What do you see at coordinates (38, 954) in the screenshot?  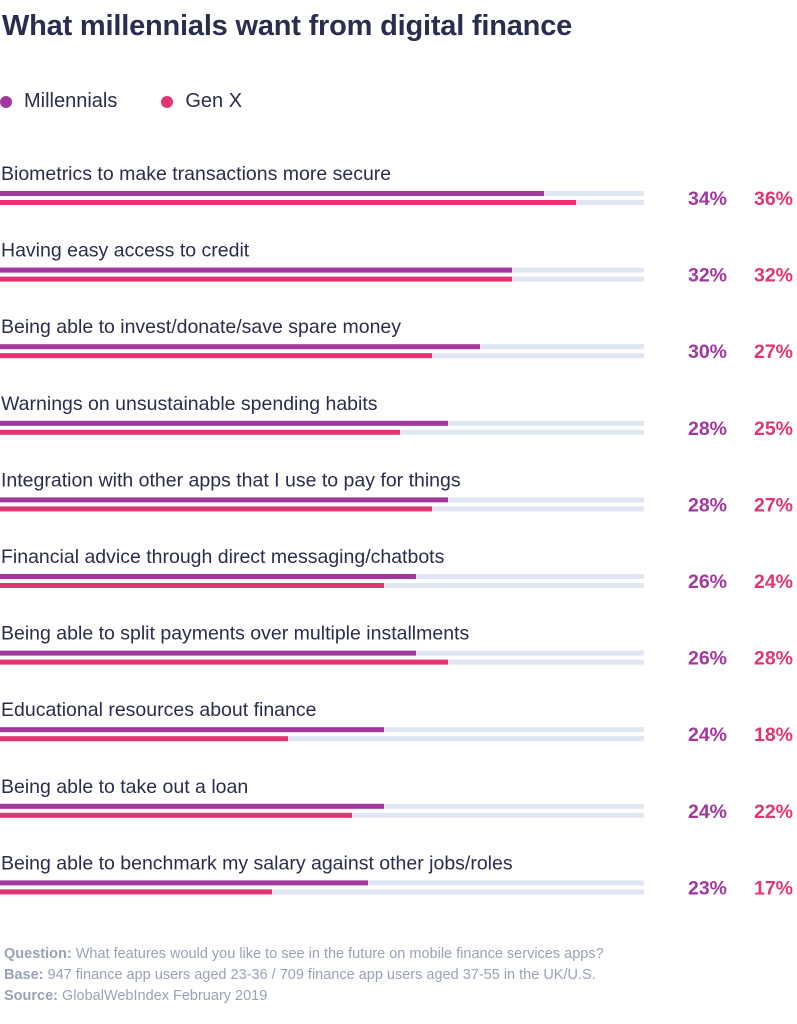 I see `footer-question-label: Question:` at bounding box center [38, 954].